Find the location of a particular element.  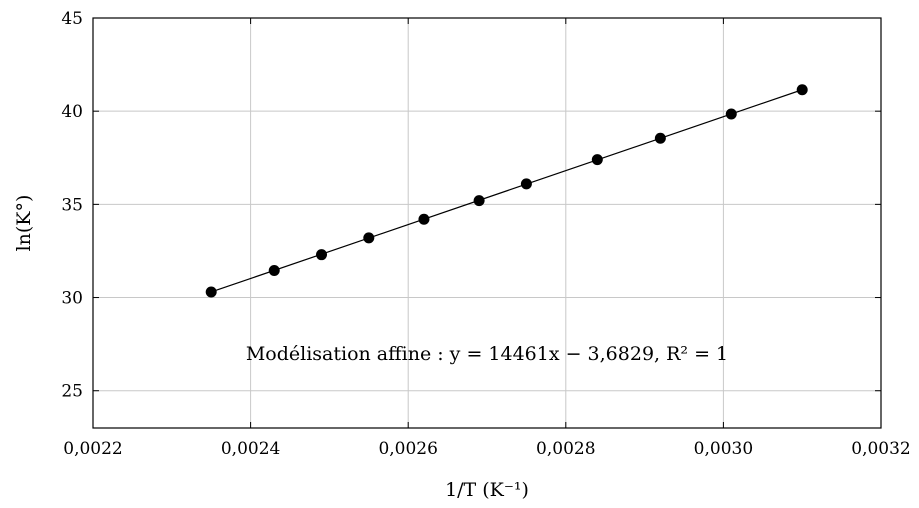

x-tick-label: 0,0024 is located at coordinates (250, 449).